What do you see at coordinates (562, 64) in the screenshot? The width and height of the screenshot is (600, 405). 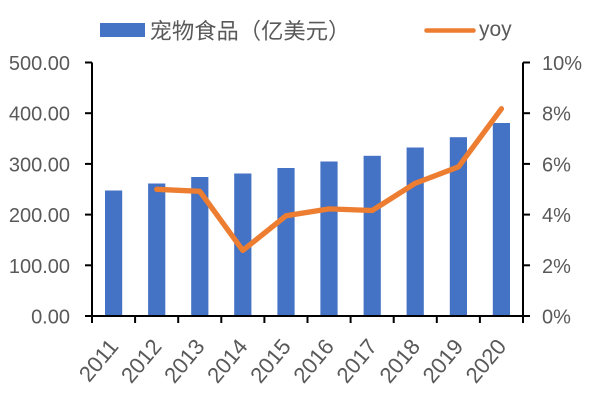 I see `svg-text: 10%` at bounding box center [562, 64].